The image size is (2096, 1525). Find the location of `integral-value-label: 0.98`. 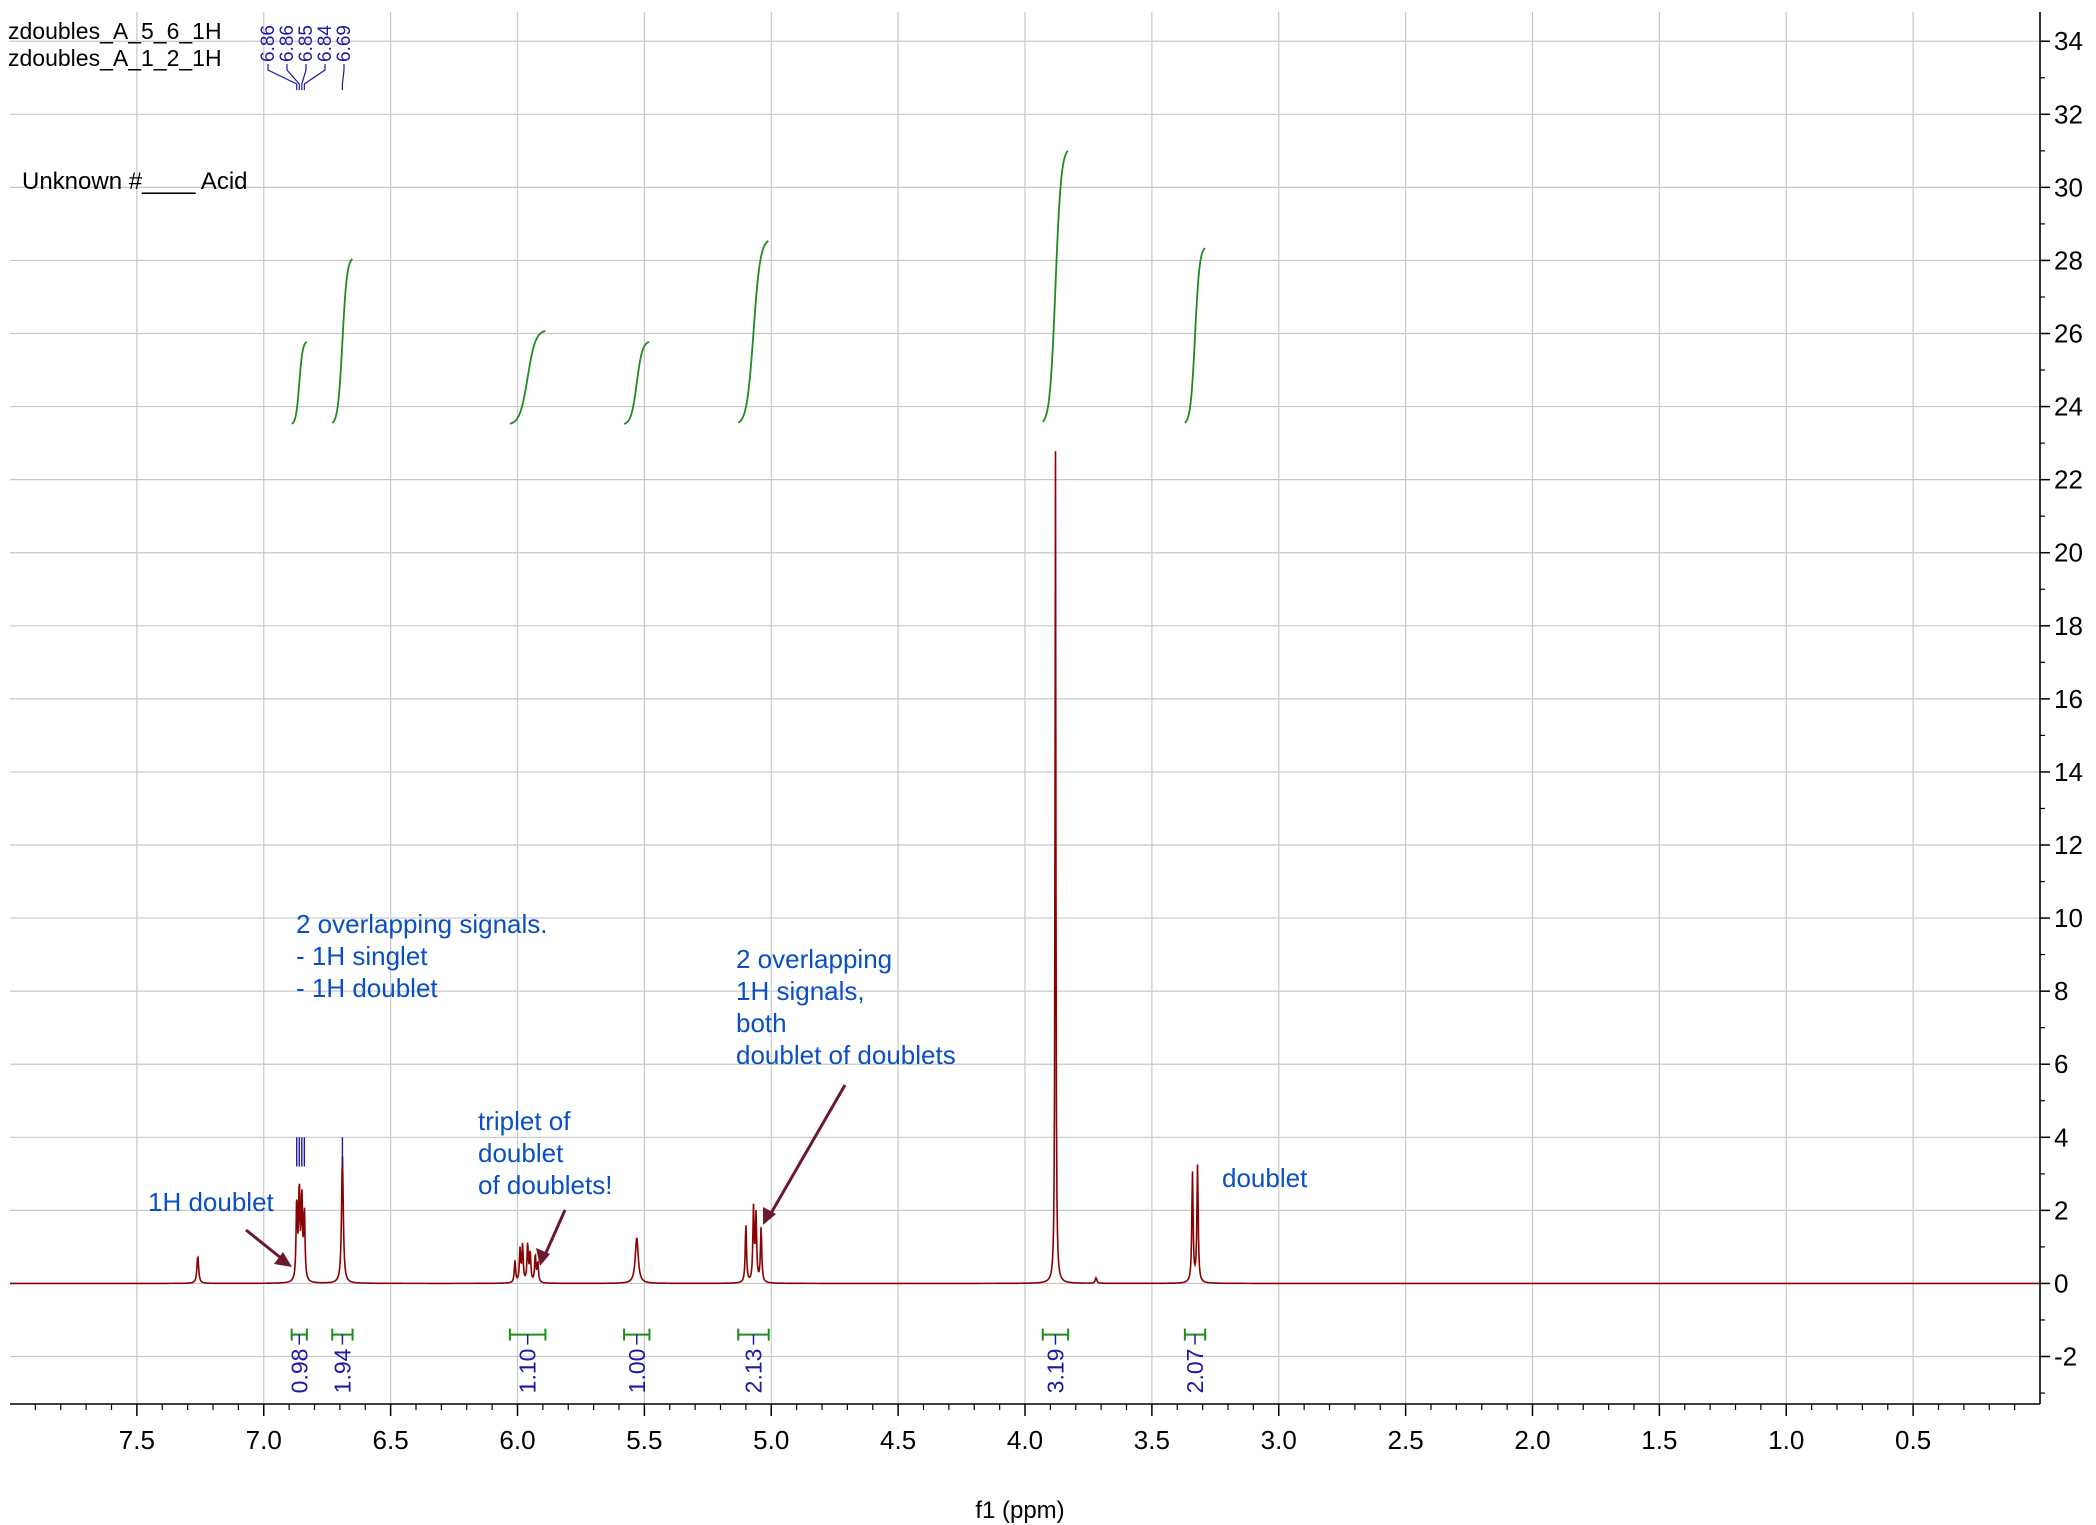

integral-value-label: 0.98 is located at coordinates (299, 1371).